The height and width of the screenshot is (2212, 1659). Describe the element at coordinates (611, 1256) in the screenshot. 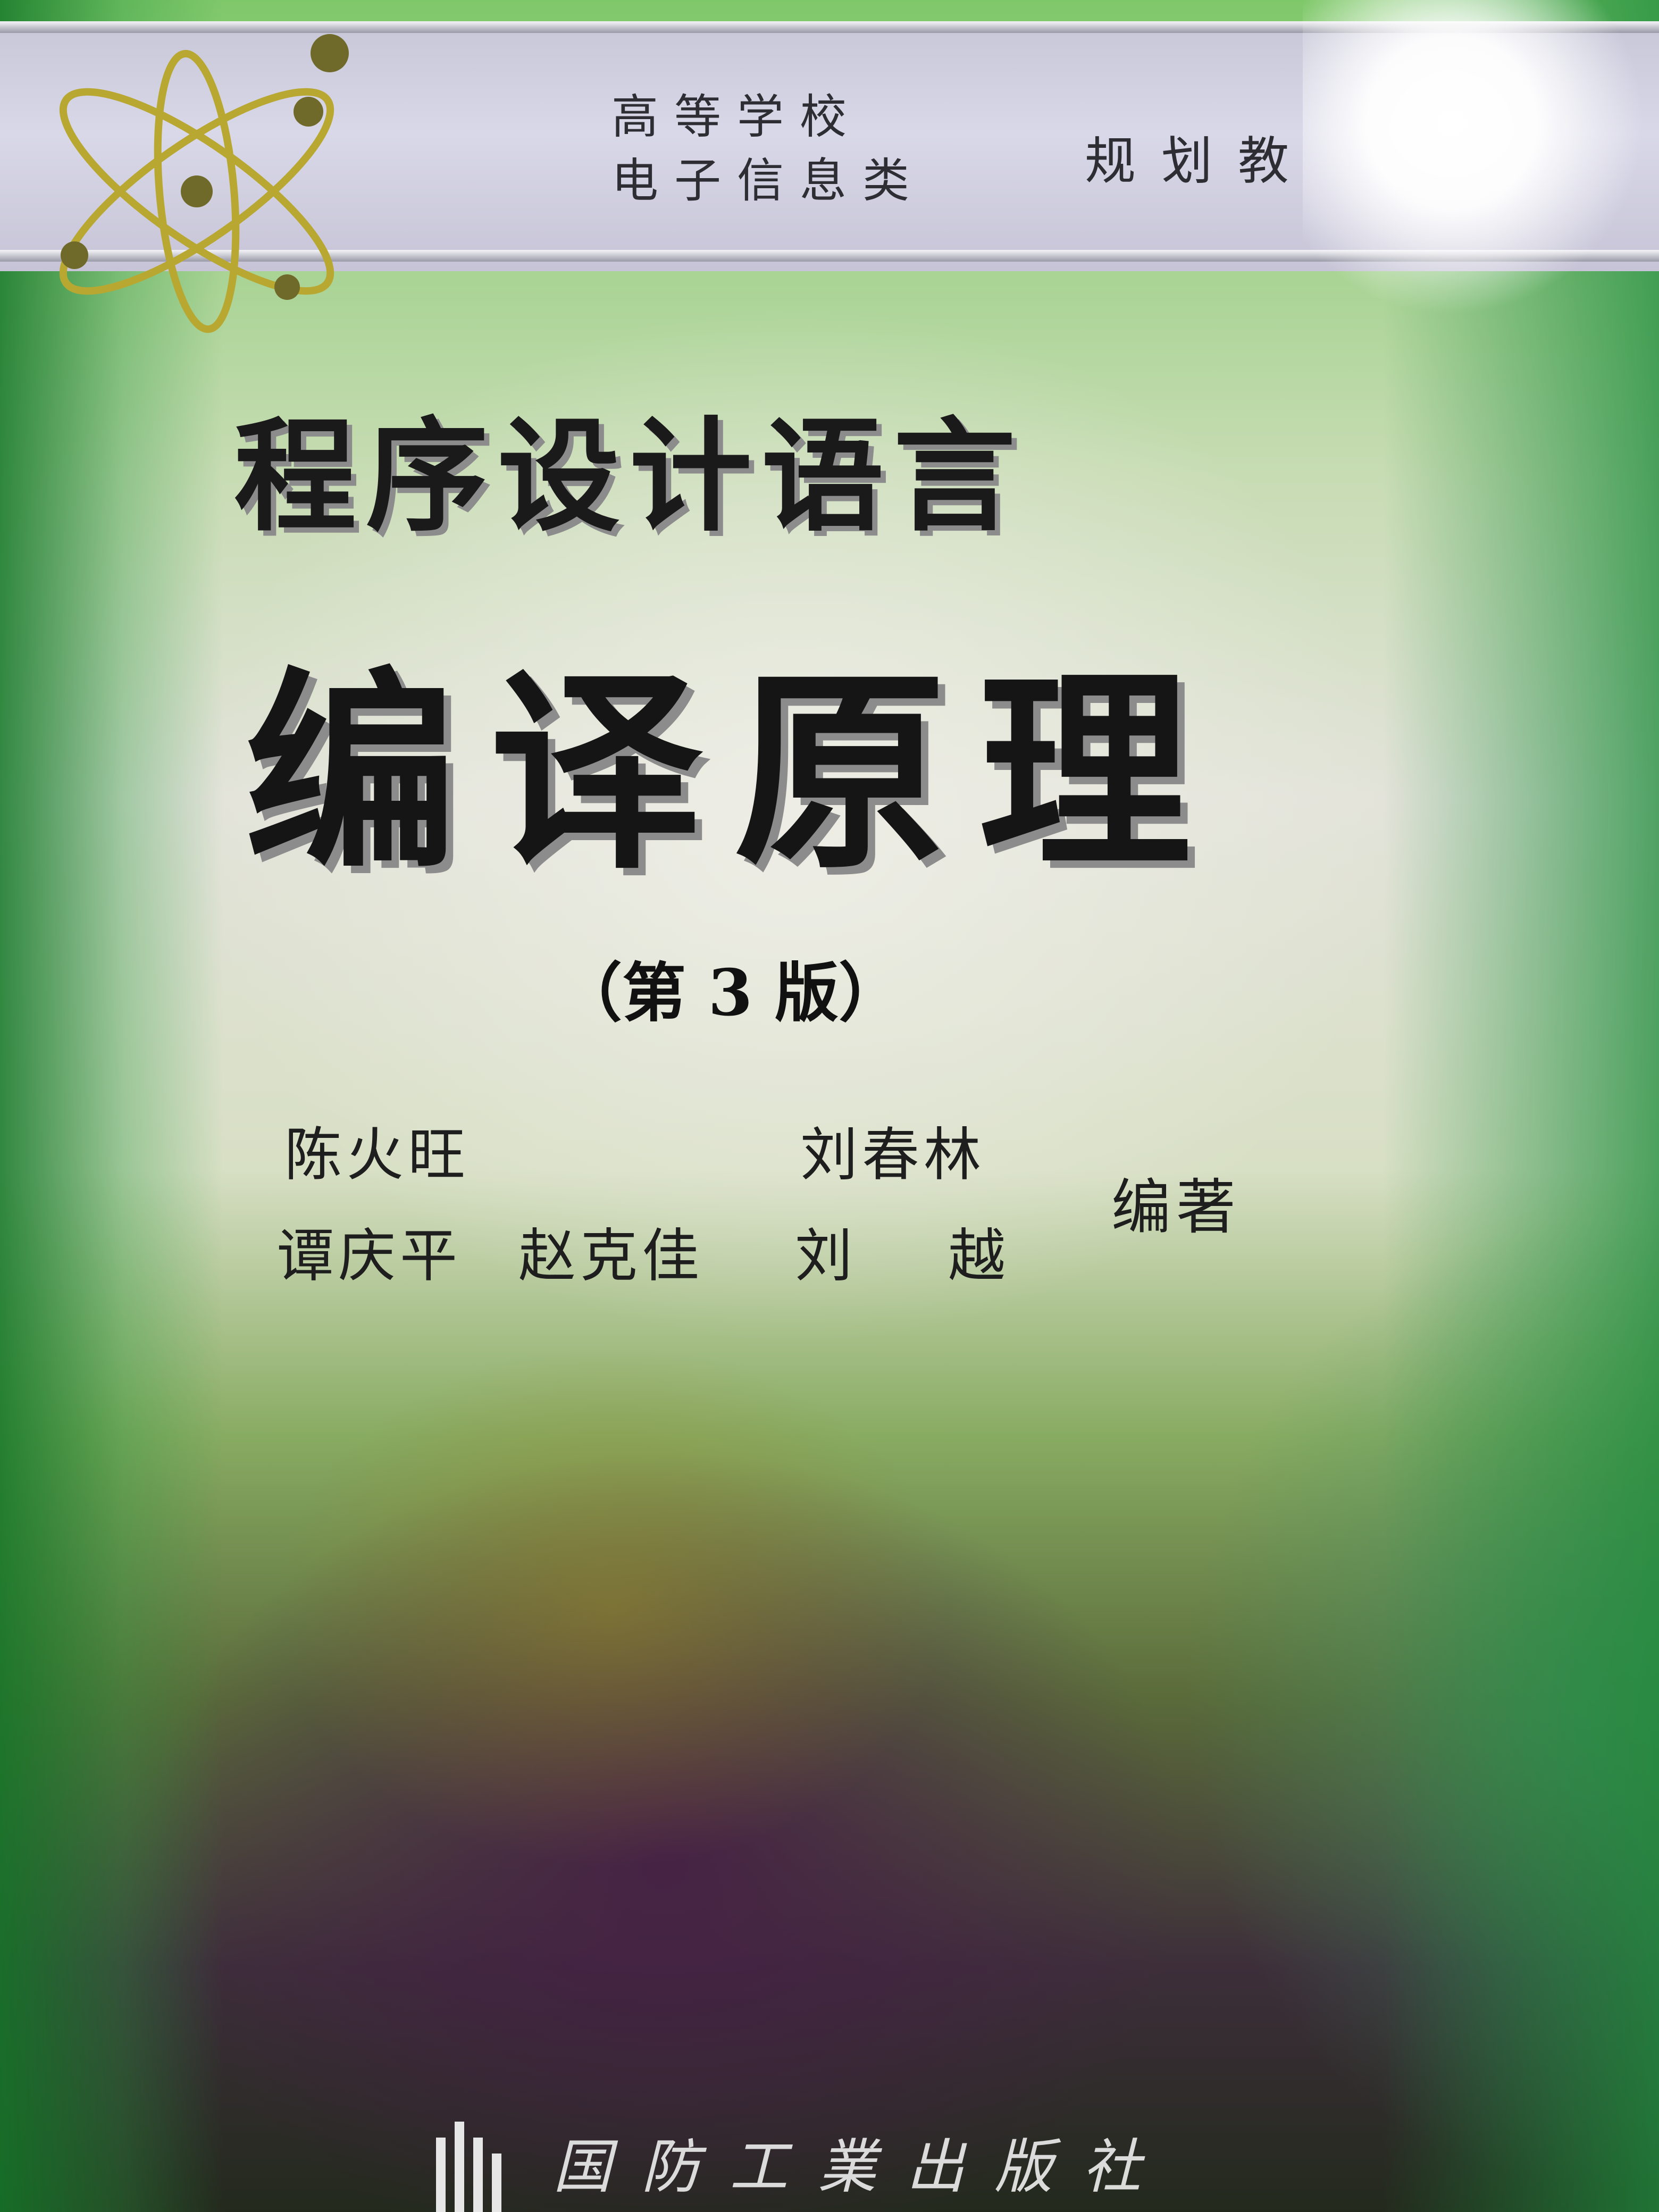

I see `author-4: 赵克佳` at that location.